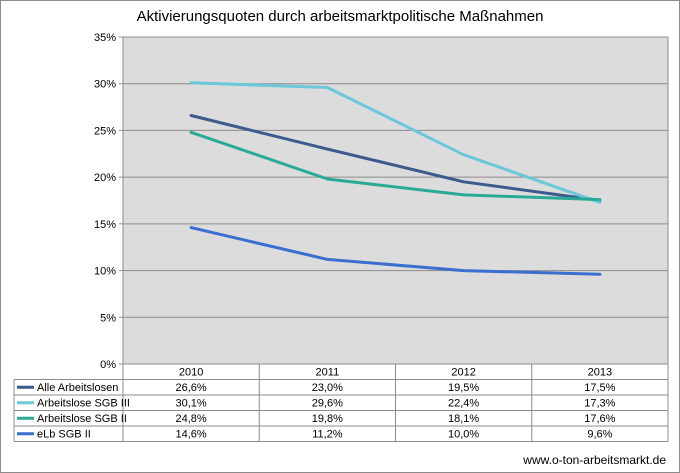 This screenshot has width=680, height=473. Describe the element at coordinates (83, 404) in the screenshot. I see `legend-label: Arbeitslose SGB III` at that location.